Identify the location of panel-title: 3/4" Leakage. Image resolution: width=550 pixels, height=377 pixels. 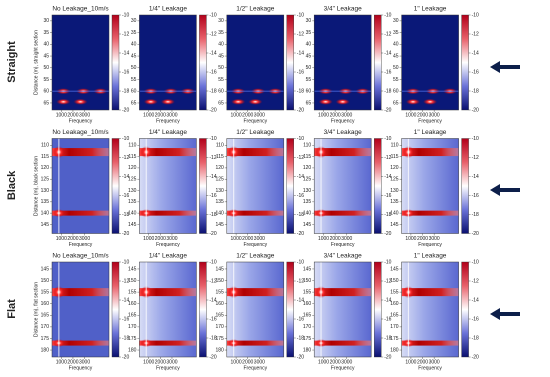
(343, 132).